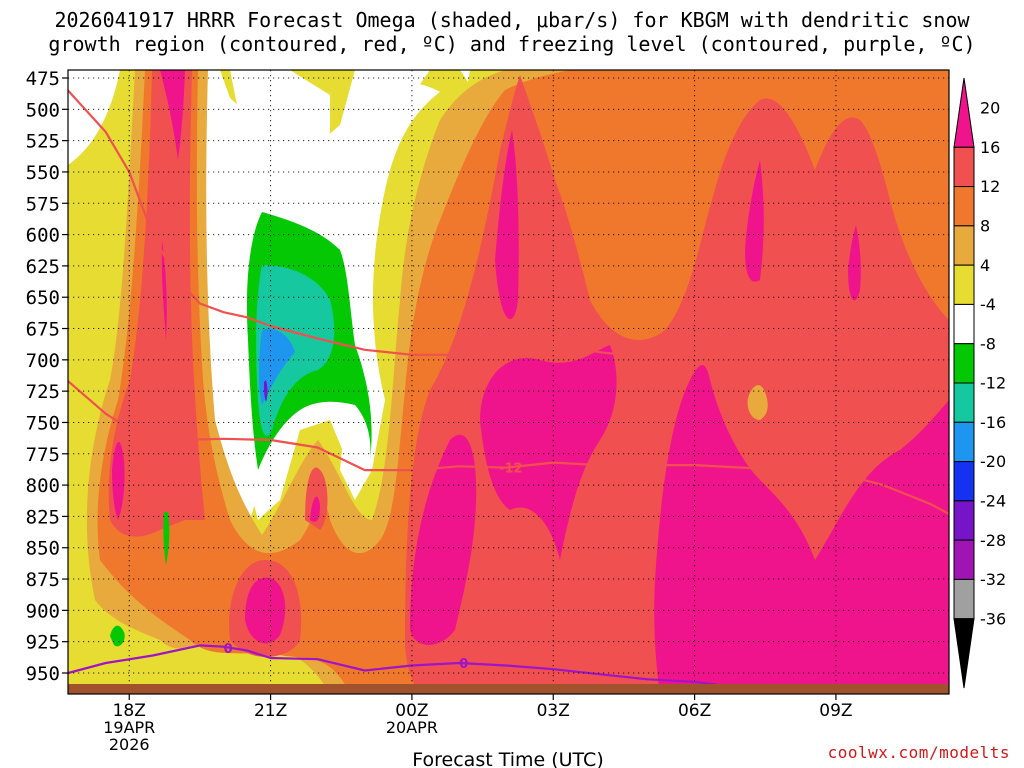 This screenshot has width=1024, height=768. Describe the element at coordinates (43, 517) in the screenshot. I see `y-tick-label: 825` at that location.